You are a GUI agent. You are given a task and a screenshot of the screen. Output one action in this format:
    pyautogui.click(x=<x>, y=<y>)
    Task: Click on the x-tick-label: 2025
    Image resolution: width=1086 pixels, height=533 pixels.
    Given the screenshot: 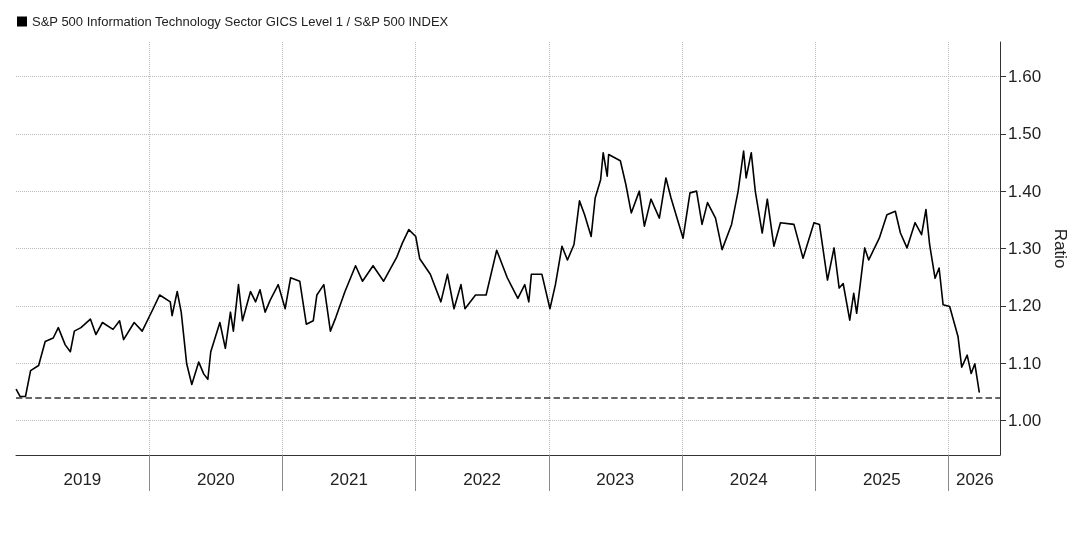 What is the action you would take?
    pyautogui.click(x=881, y=479)
    